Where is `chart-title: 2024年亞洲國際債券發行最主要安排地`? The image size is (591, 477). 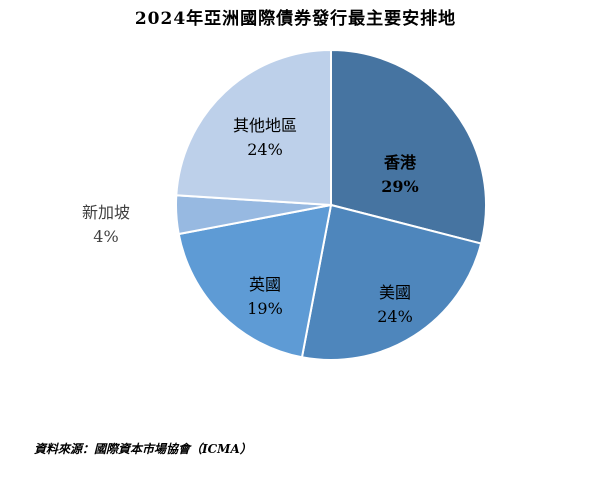
chart-title: 2024年亞洲國際債券發行最主要安排地 is located at coordinates (295, 19).